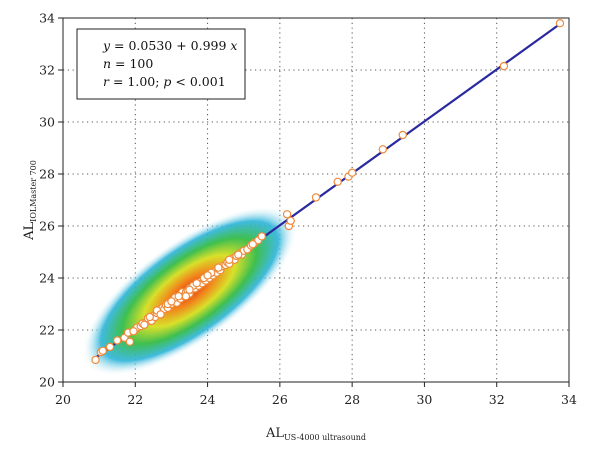  Describe the element at coordinates (424, 399) in the screenshot. I see `x-tick-label: 30` at that location.